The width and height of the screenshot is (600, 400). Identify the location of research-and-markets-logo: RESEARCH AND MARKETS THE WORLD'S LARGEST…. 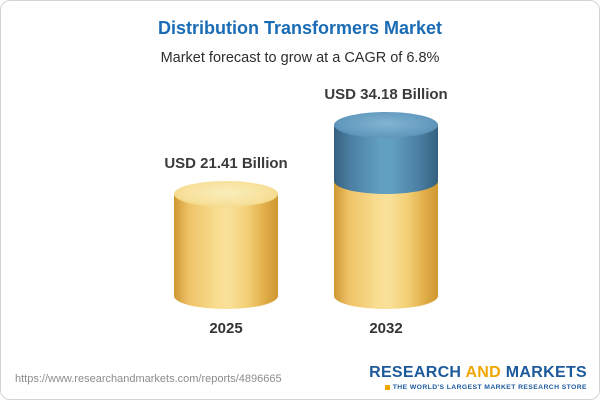
(478, 378).